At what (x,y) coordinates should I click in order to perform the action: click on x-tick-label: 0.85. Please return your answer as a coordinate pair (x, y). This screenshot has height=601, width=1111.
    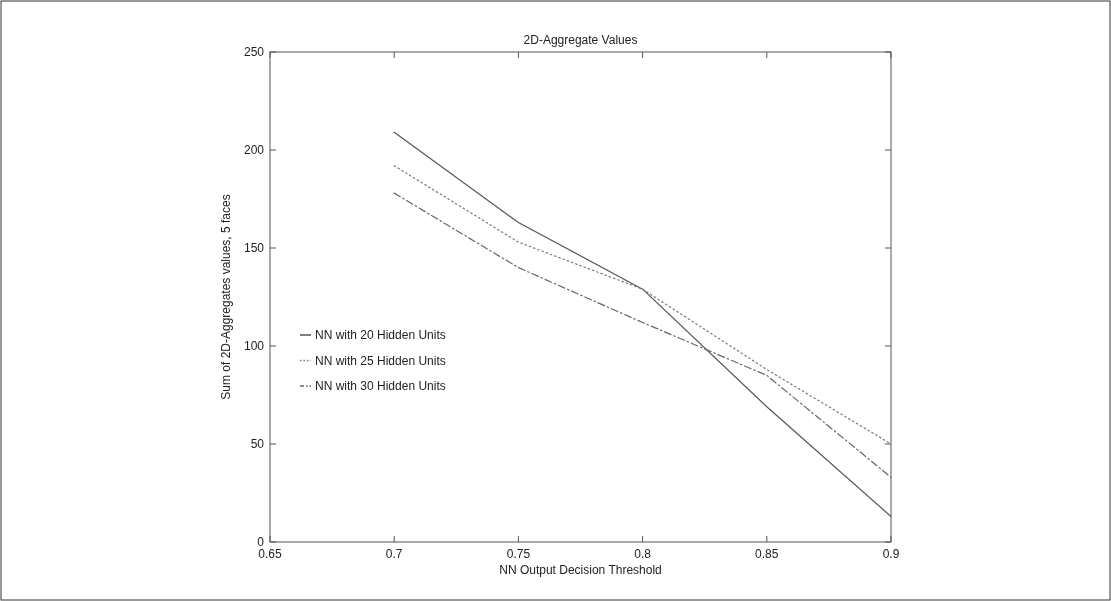
    Looking at the image, I should click on (767, 554).